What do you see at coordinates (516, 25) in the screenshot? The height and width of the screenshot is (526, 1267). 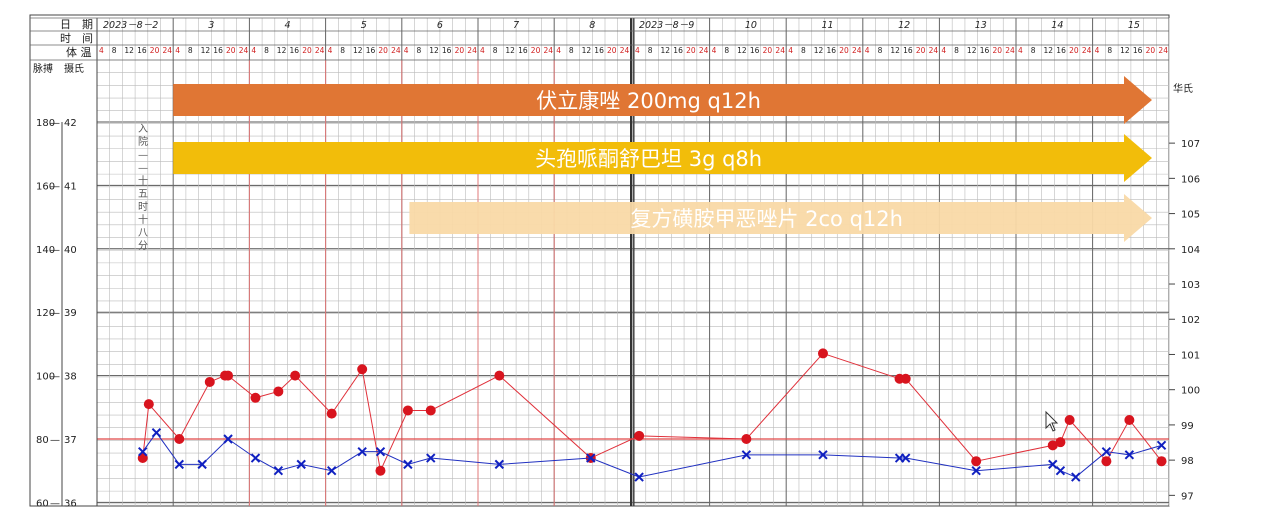 I see `date-cell: 7` at bounding box center [516, 25].